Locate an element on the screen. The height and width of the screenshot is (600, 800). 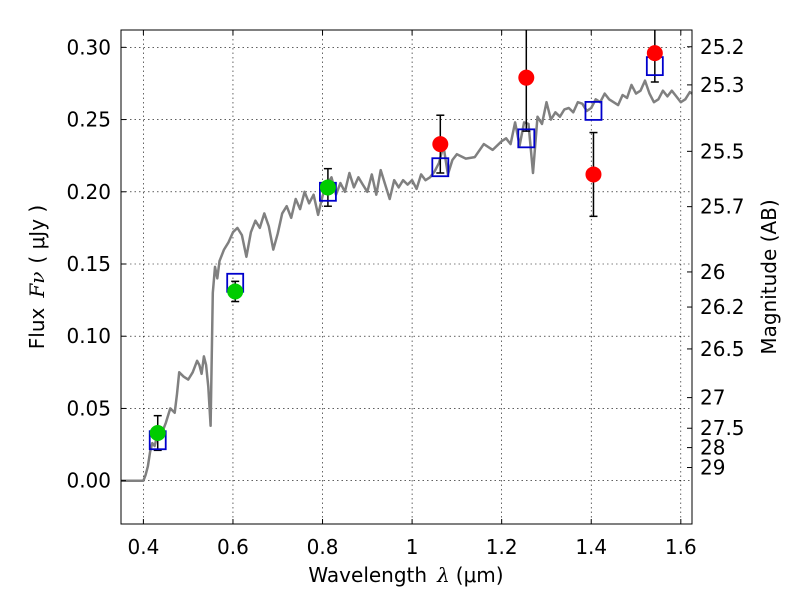
y2-tick-label: 25.5 is located at coordinates (722, 151).